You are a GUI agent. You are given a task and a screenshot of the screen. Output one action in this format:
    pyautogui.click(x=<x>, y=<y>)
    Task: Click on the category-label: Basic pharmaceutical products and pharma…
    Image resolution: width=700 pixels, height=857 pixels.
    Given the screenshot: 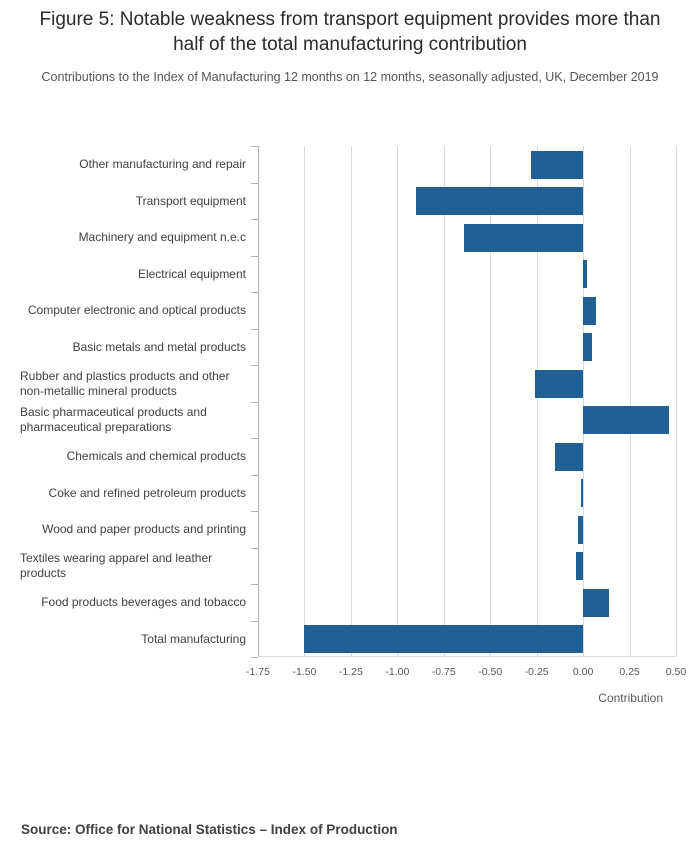 What is the action you would take?
    pyautogui.click(x=113, y=420)
    